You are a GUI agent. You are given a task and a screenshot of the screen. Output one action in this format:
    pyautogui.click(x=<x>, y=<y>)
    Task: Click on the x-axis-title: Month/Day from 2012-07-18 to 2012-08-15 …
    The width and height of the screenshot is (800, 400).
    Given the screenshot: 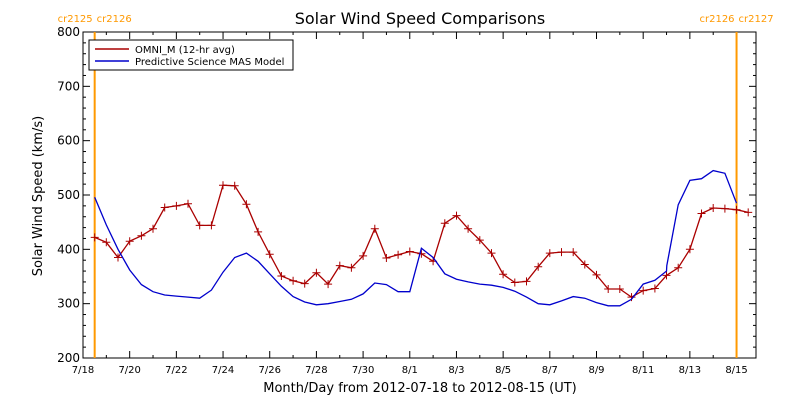 What is the action you would take?
    pyautogui.click(x=419, y=388)
    